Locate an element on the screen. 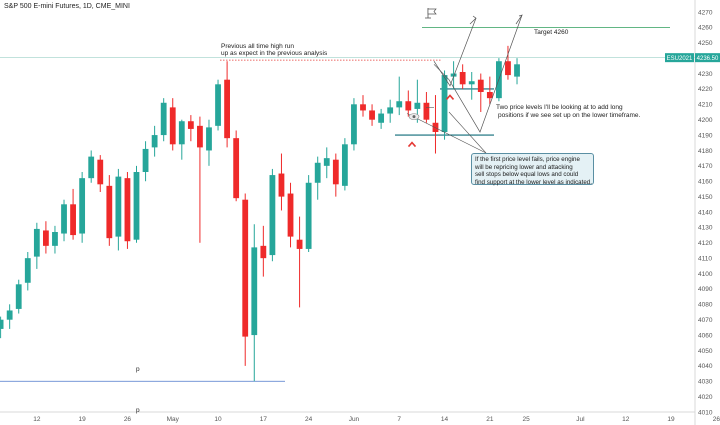 Image resolution: width=720 pixels, height=425 pixels. y-tick-label: 4060 is located at coordinates (705, 335).